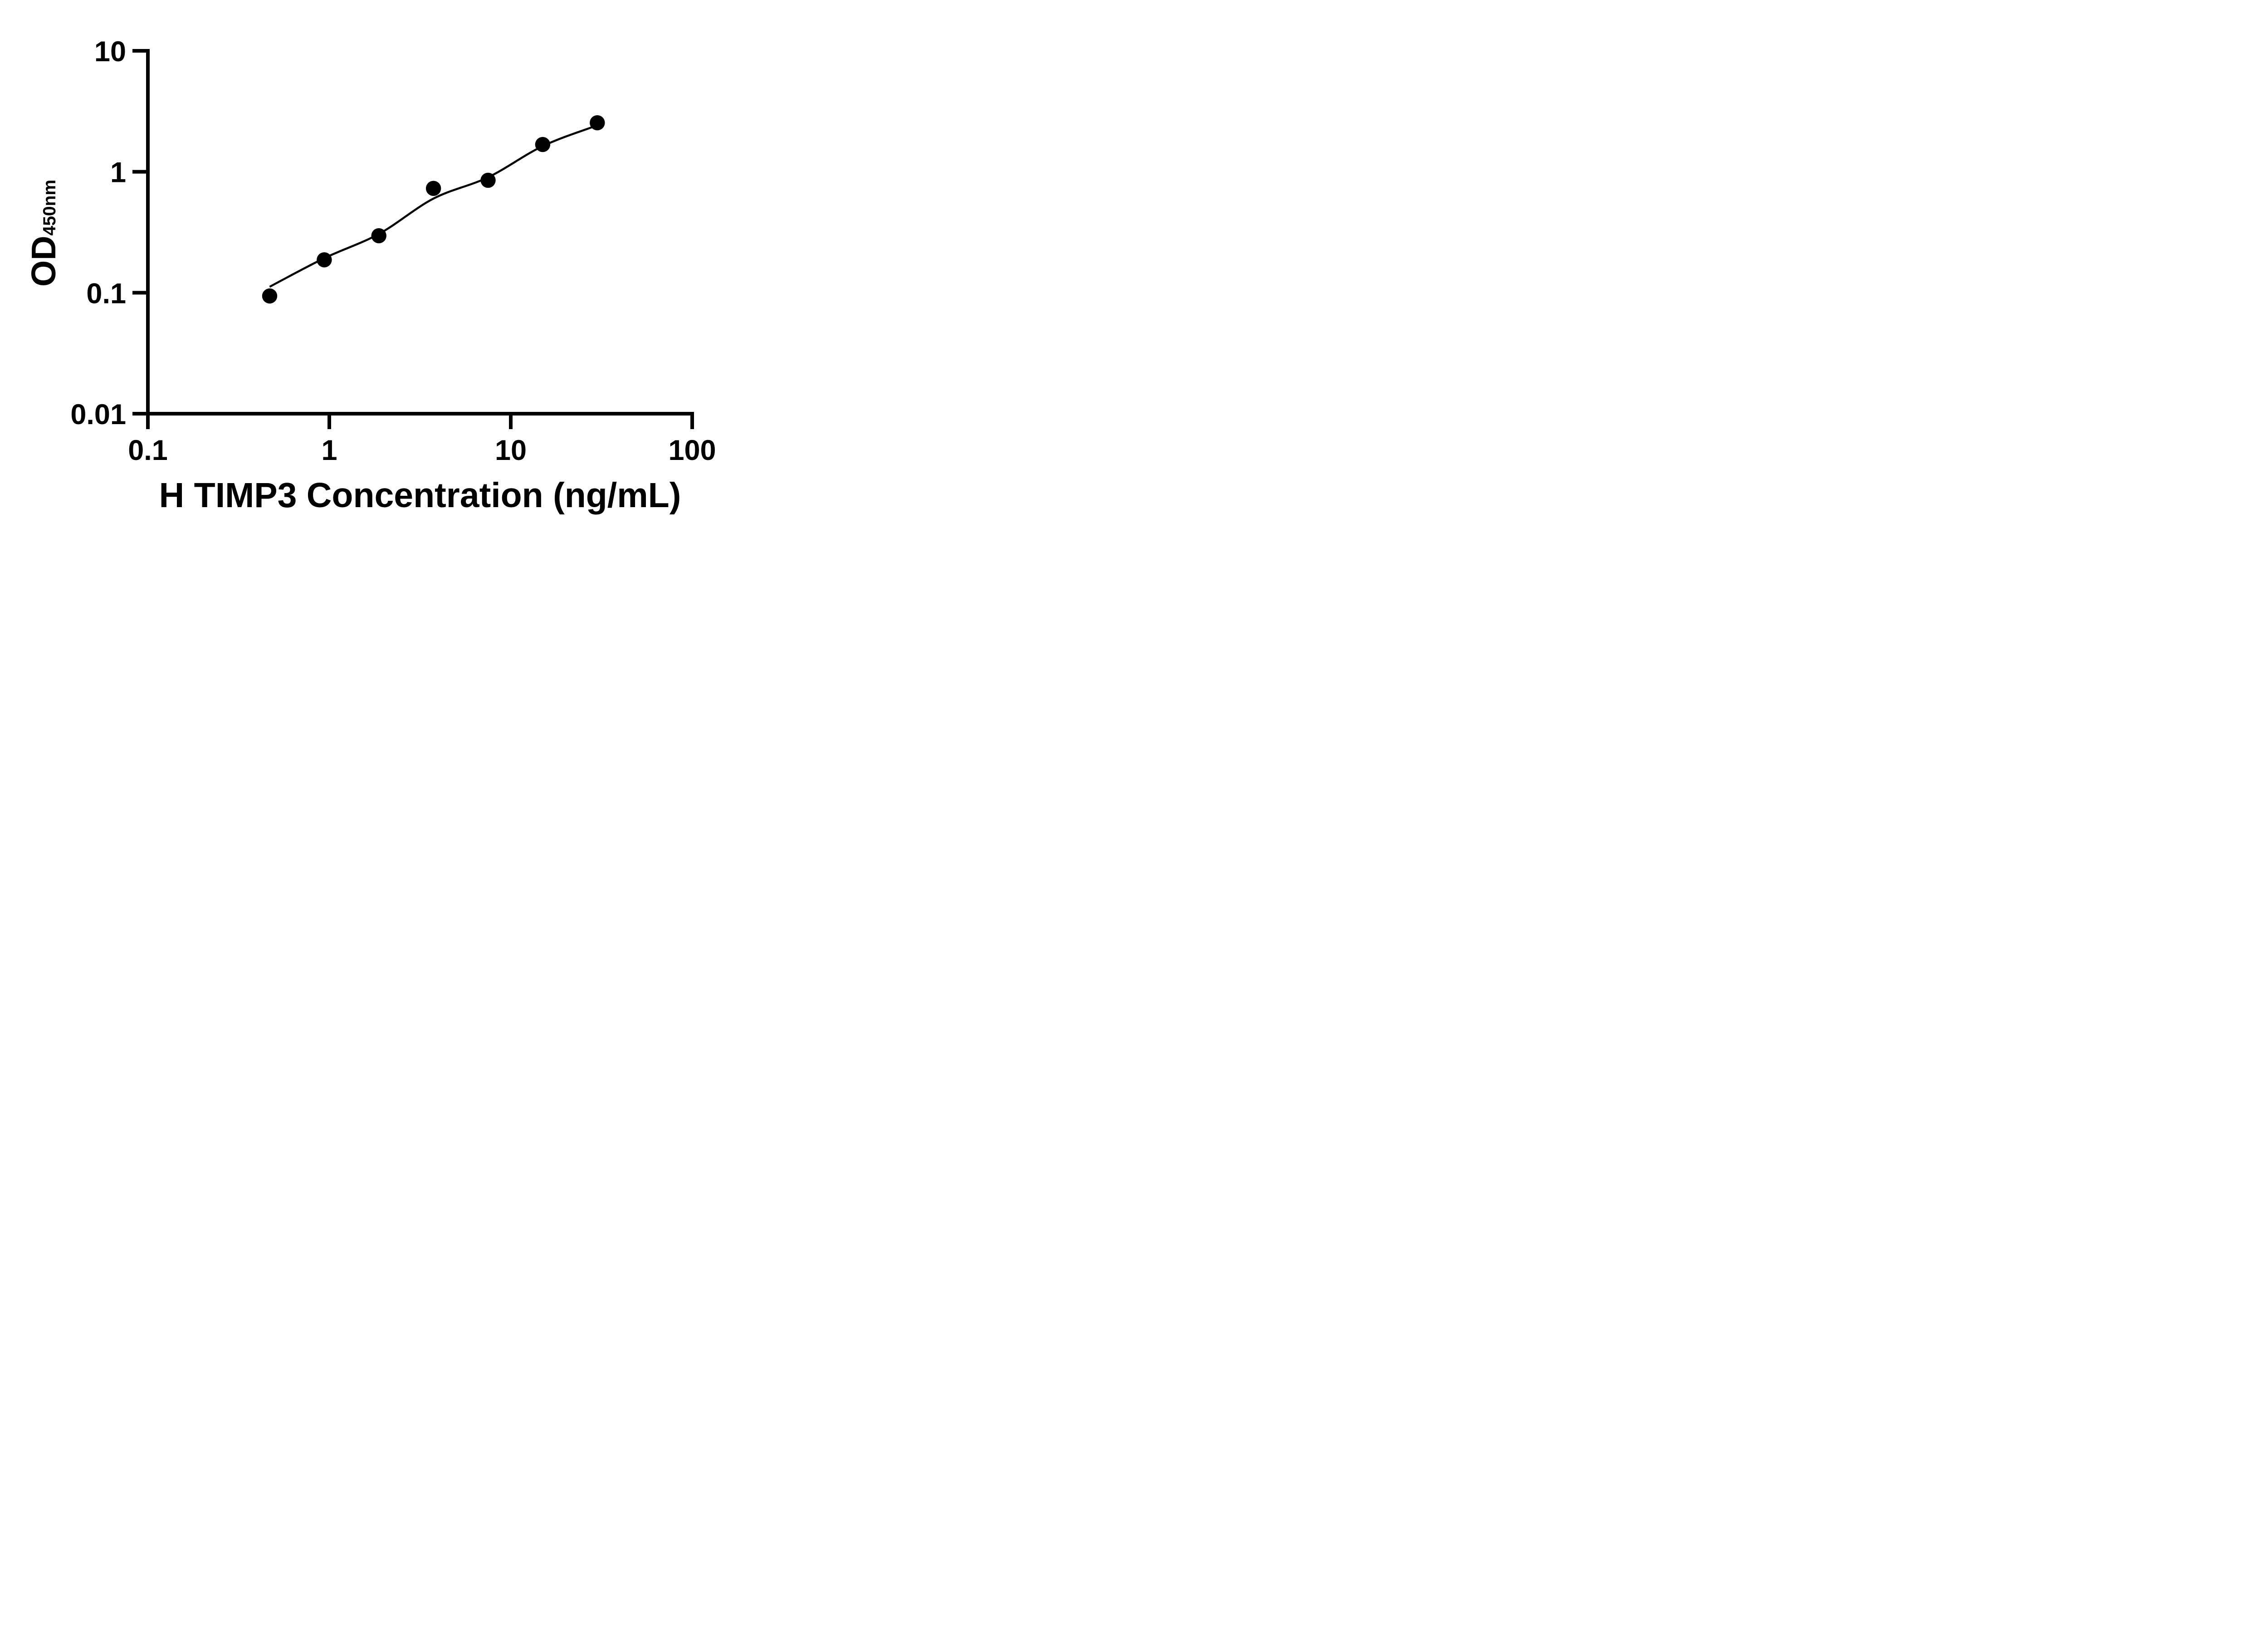  I want to click on x-tick-label-0.1: 0.1, so click(148, 450).